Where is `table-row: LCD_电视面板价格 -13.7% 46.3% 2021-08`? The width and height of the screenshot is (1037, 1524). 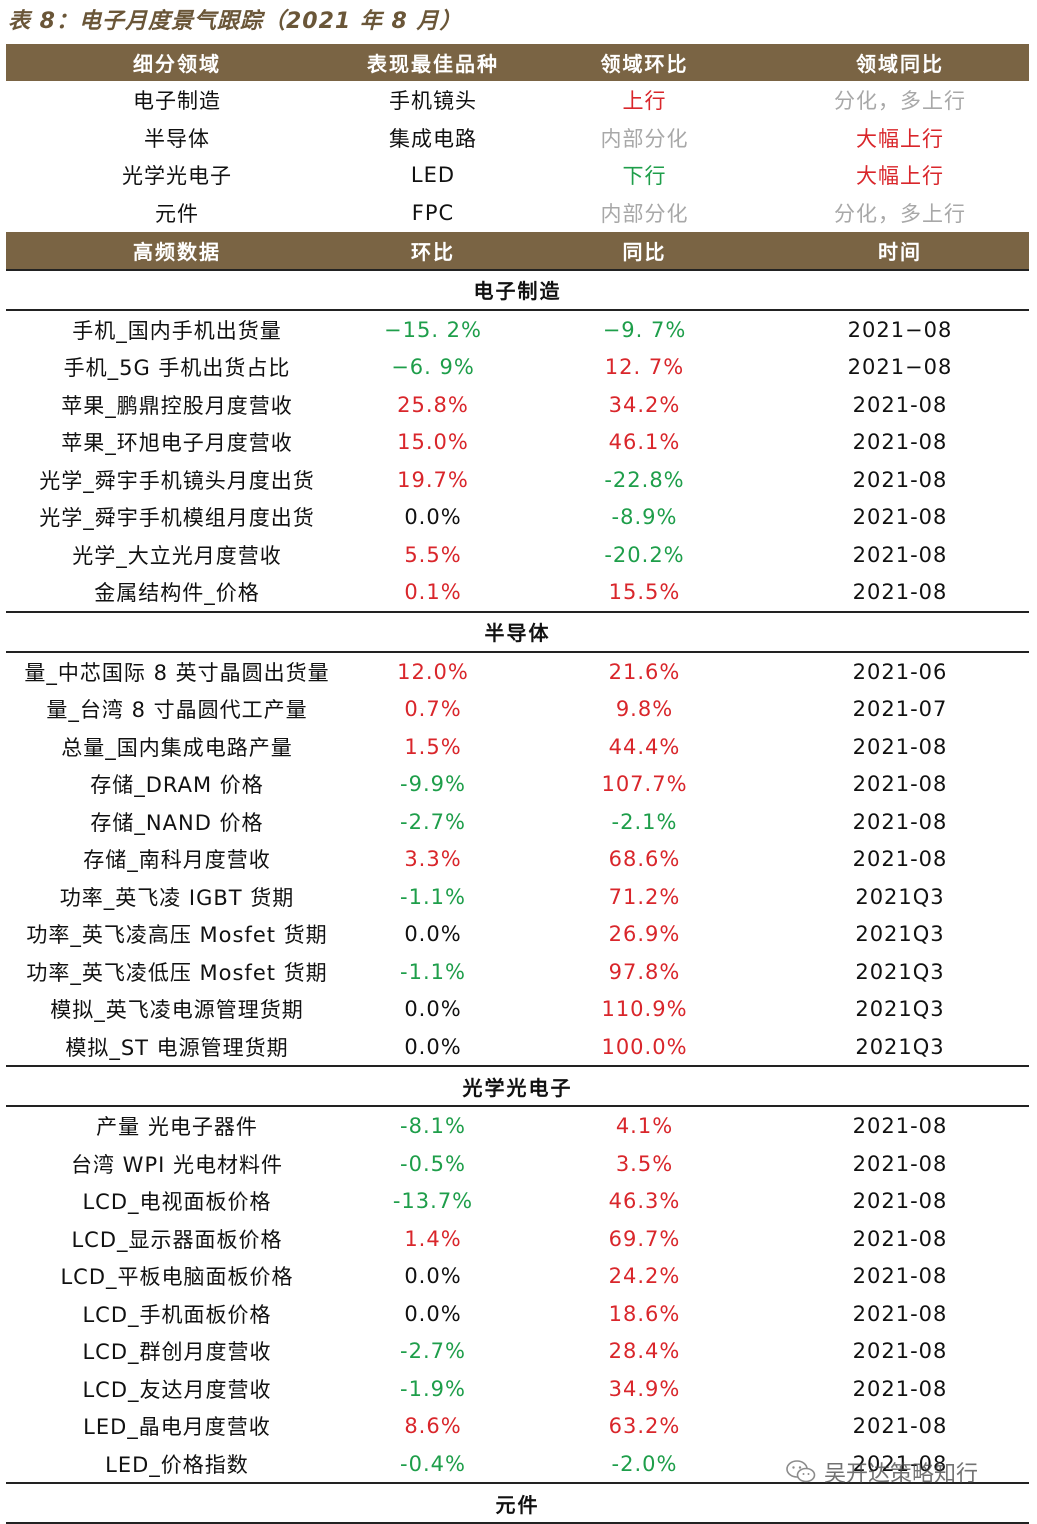 table-row: LCD_电视面板价格 -13.7% 46.3% 2021-08 is located at coordinates (517, 1201).